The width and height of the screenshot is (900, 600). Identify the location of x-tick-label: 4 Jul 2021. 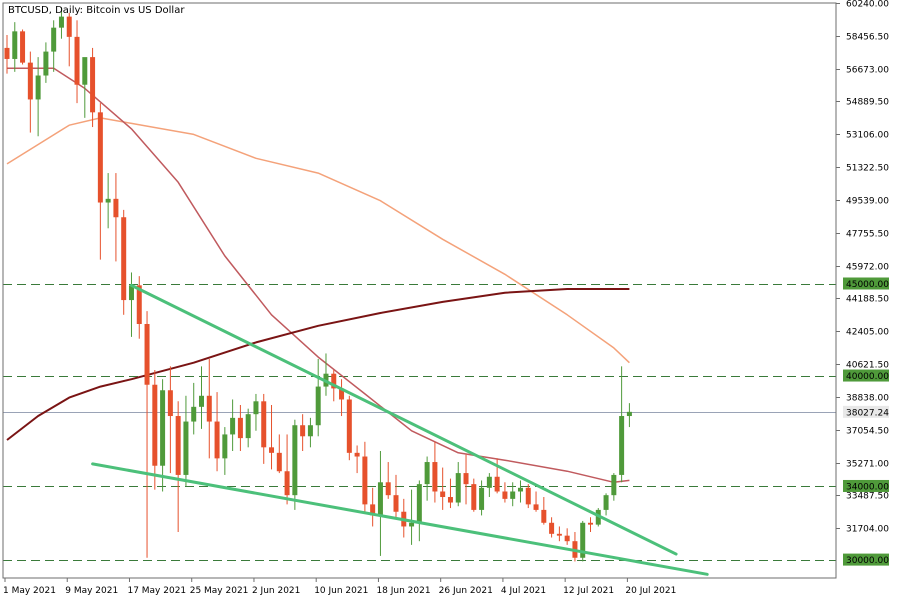
(523, 591).